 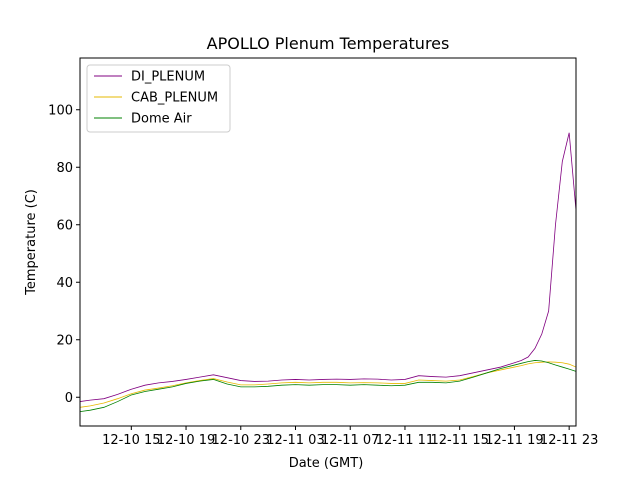 I want to click on y-tick-label: 60, so click(x=64, y=225).